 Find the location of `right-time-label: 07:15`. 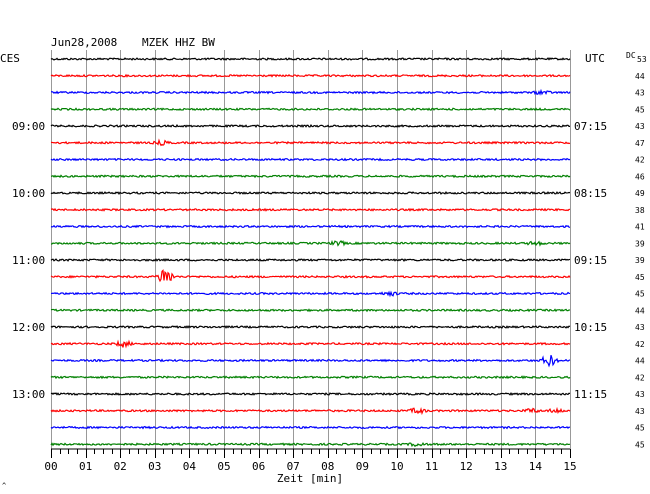

right-time-label: 07:15 is located at coordinates (590, 126).